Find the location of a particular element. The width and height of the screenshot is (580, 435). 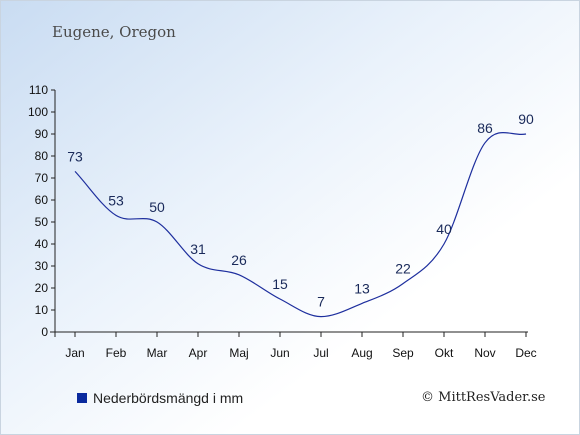

credit-text: © MittResVader.se is located at coordinates (483, 397).